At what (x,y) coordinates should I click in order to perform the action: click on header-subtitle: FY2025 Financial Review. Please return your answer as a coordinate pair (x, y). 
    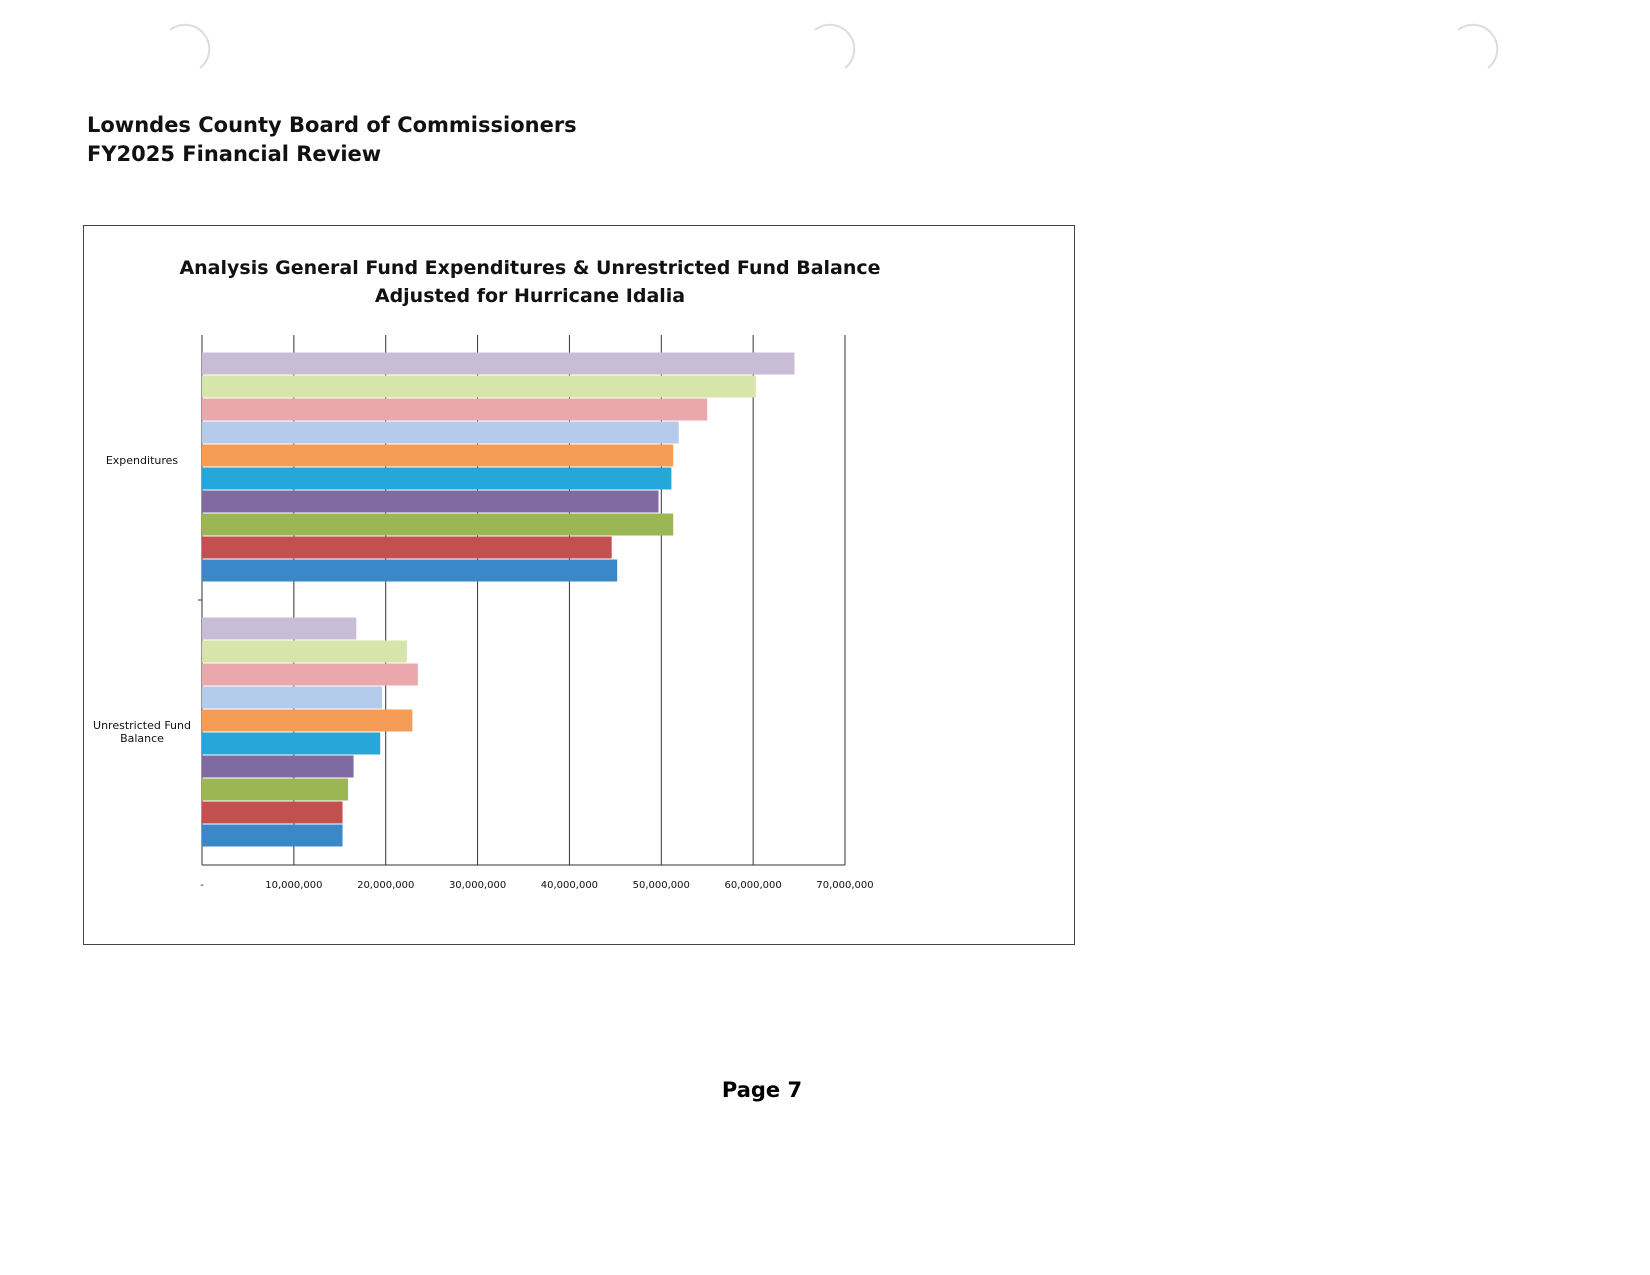
    Looking at the image, I should click on (234, 154).